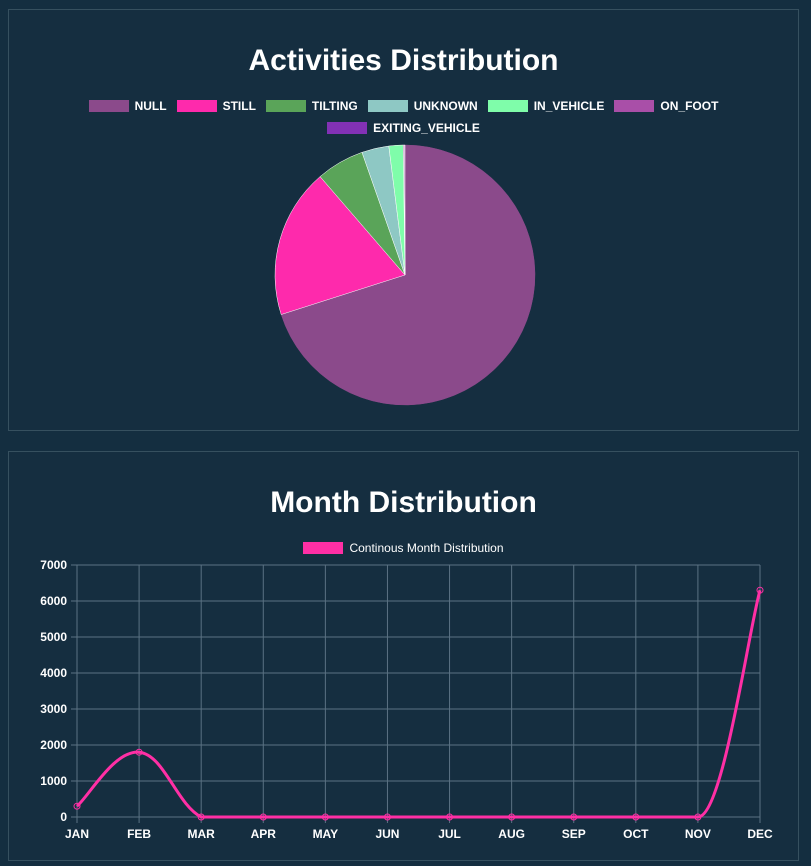 This screenshot has height=866, width=811. Describe the element at coordinates (569, 106) in the screenshot. I see `legend-label: IN_VEHICLE` at that location.